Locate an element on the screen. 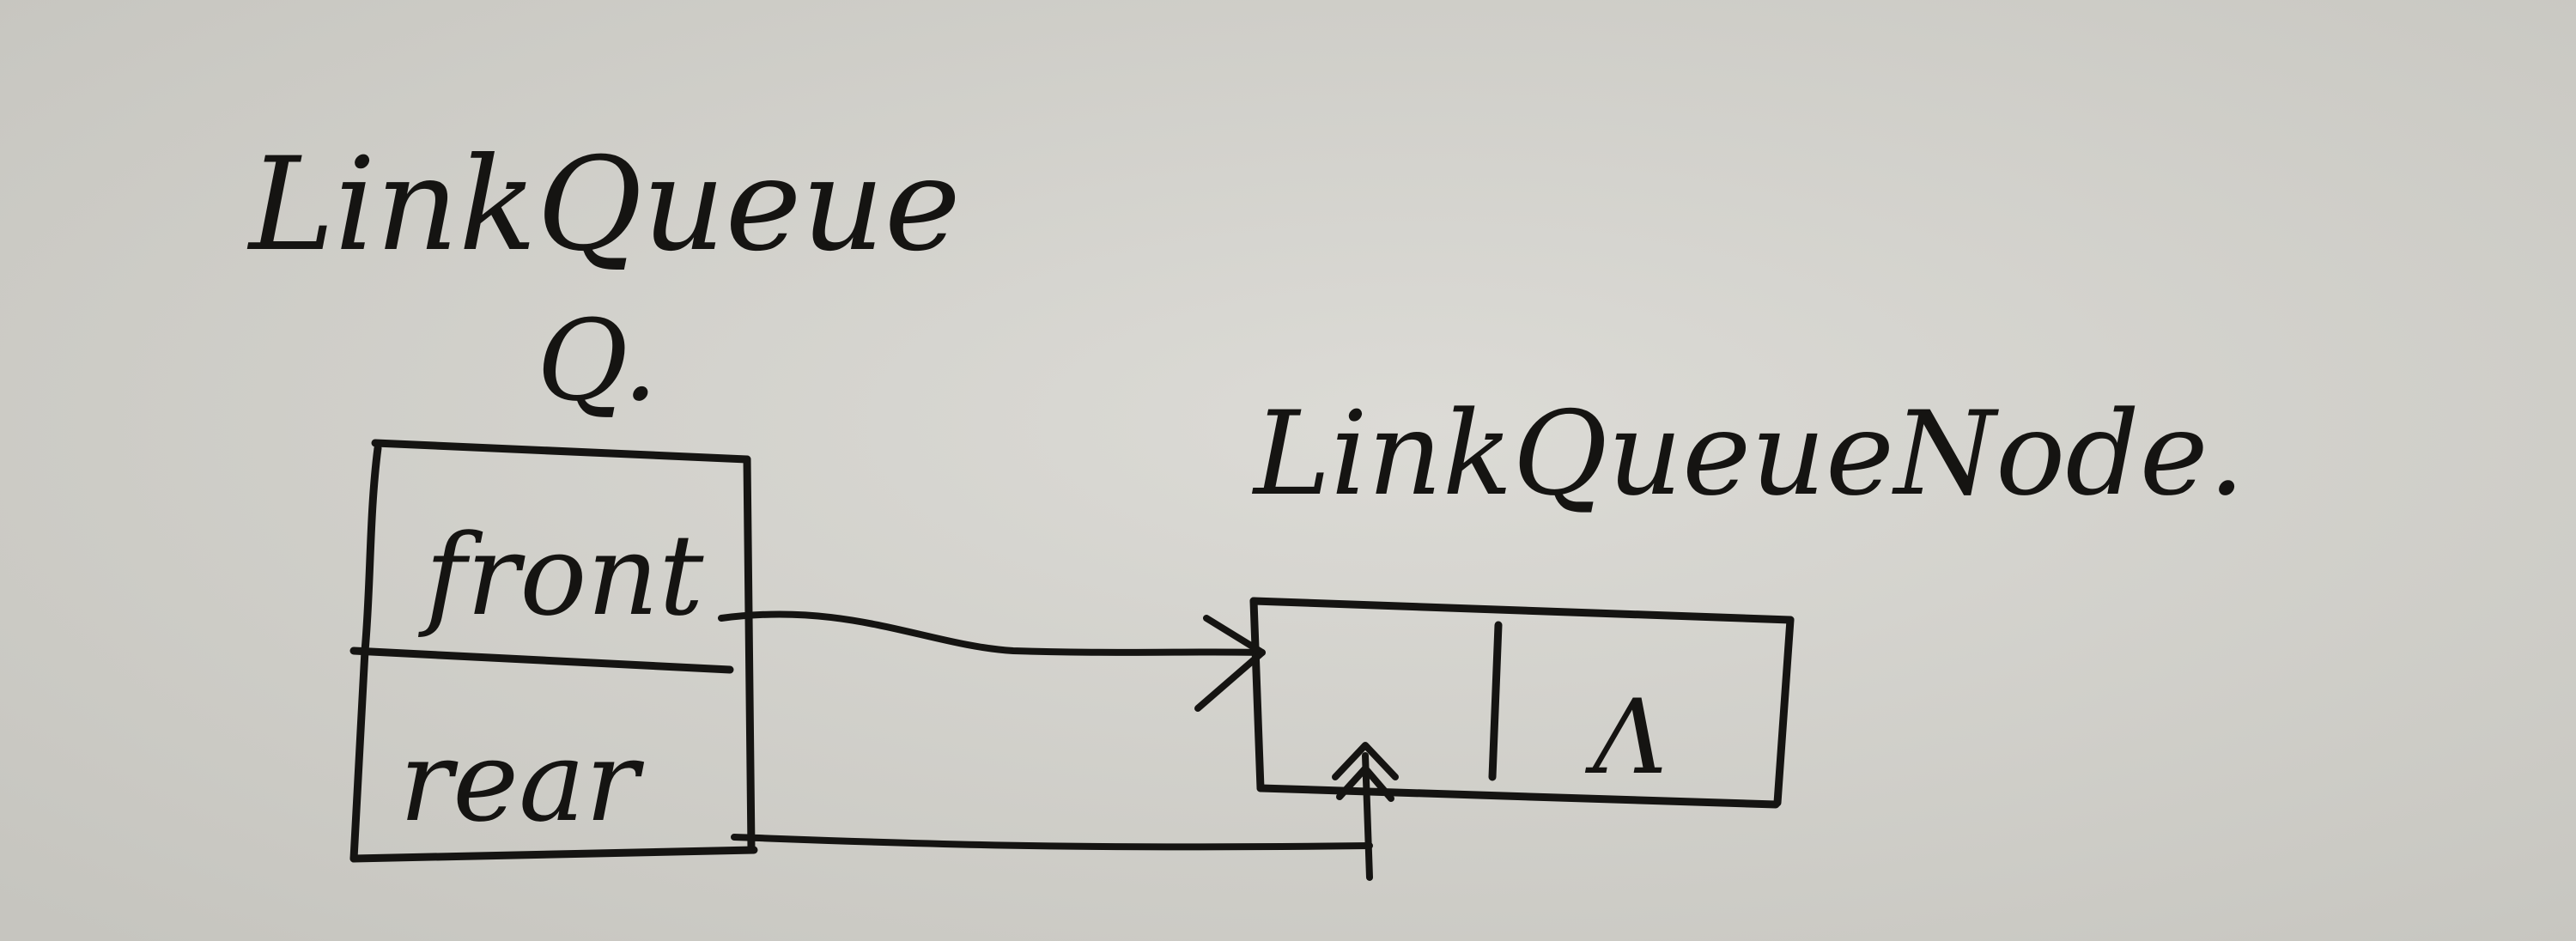 This screenshot has height=941, width=2576. queue-field-divider is located at coordinates (541, 660).